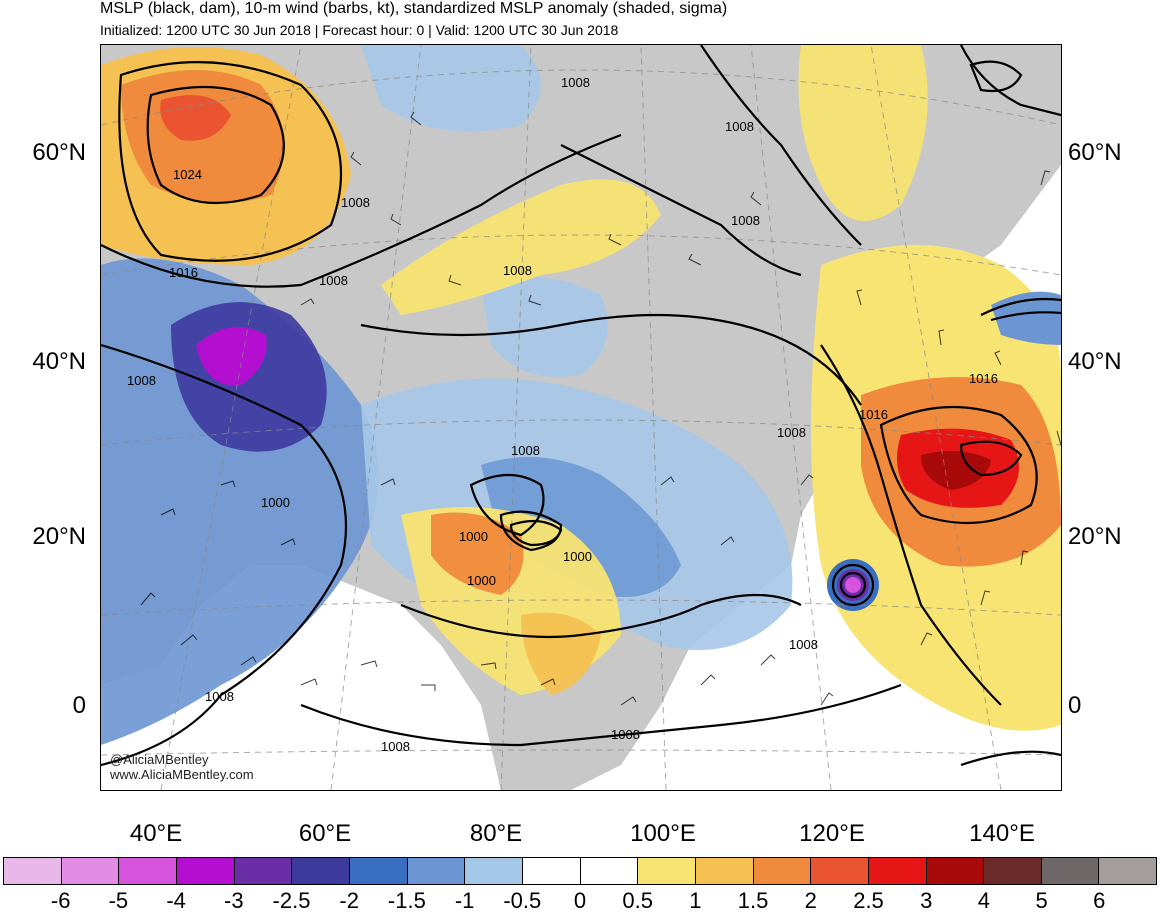 This screenshot has height=914, width=1160. Describe the element at coordinates (1095, 536) in the screenshot. I see `lat-label-right-20: 20°N` at that location.